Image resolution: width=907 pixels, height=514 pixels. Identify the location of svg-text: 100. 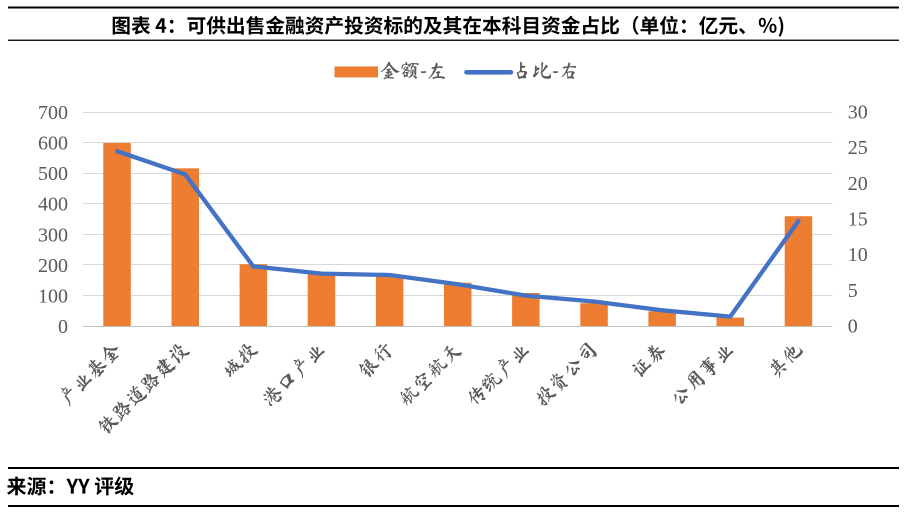
(53, 296).